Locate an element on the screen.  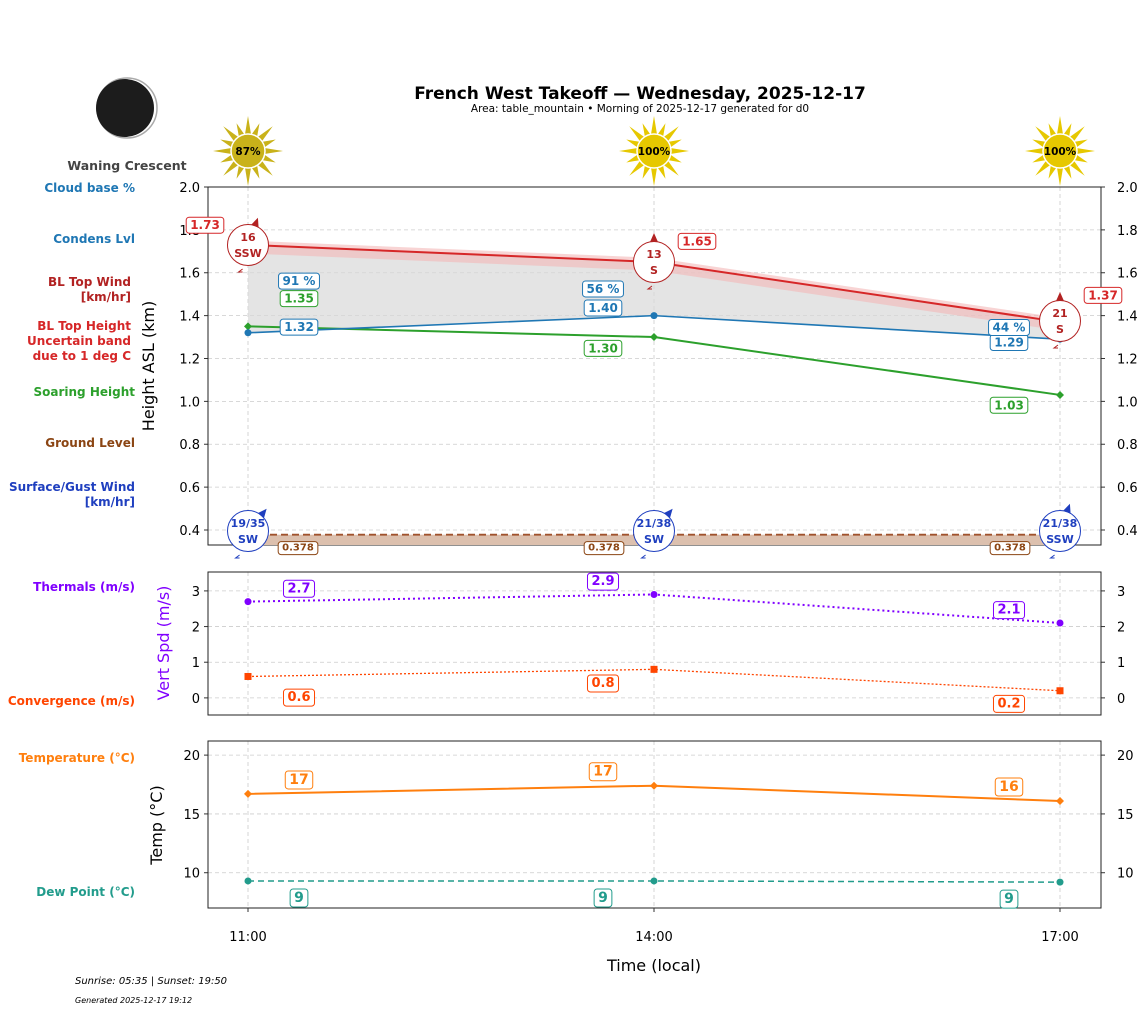
thermals-label-text: 2.7 is located at coordinates (298, 588).